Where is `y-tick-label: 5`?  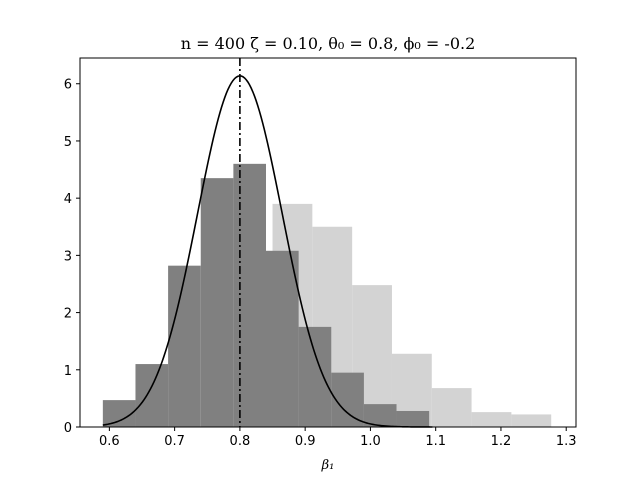 y-tick-label: 5 is located at coordinates (68, 142).